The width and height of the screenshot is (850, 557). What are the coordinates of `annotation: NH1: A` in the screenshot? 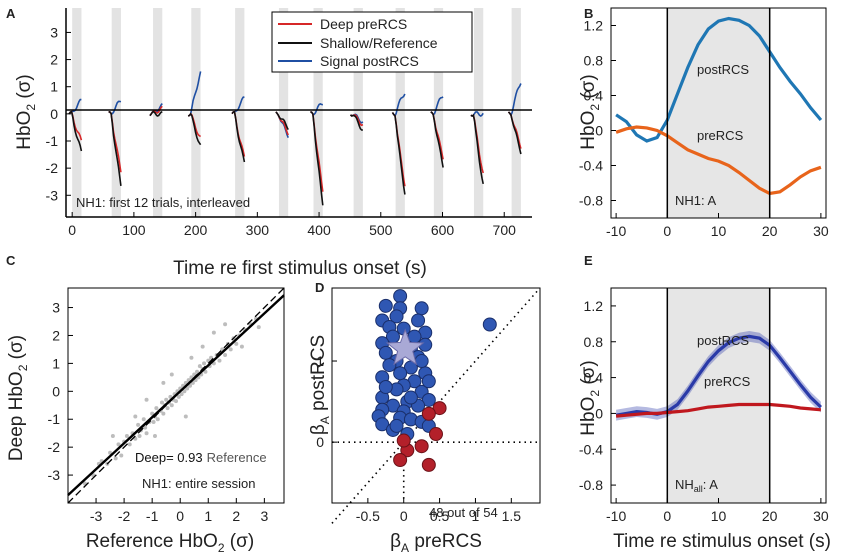 It's located at (696, 200).